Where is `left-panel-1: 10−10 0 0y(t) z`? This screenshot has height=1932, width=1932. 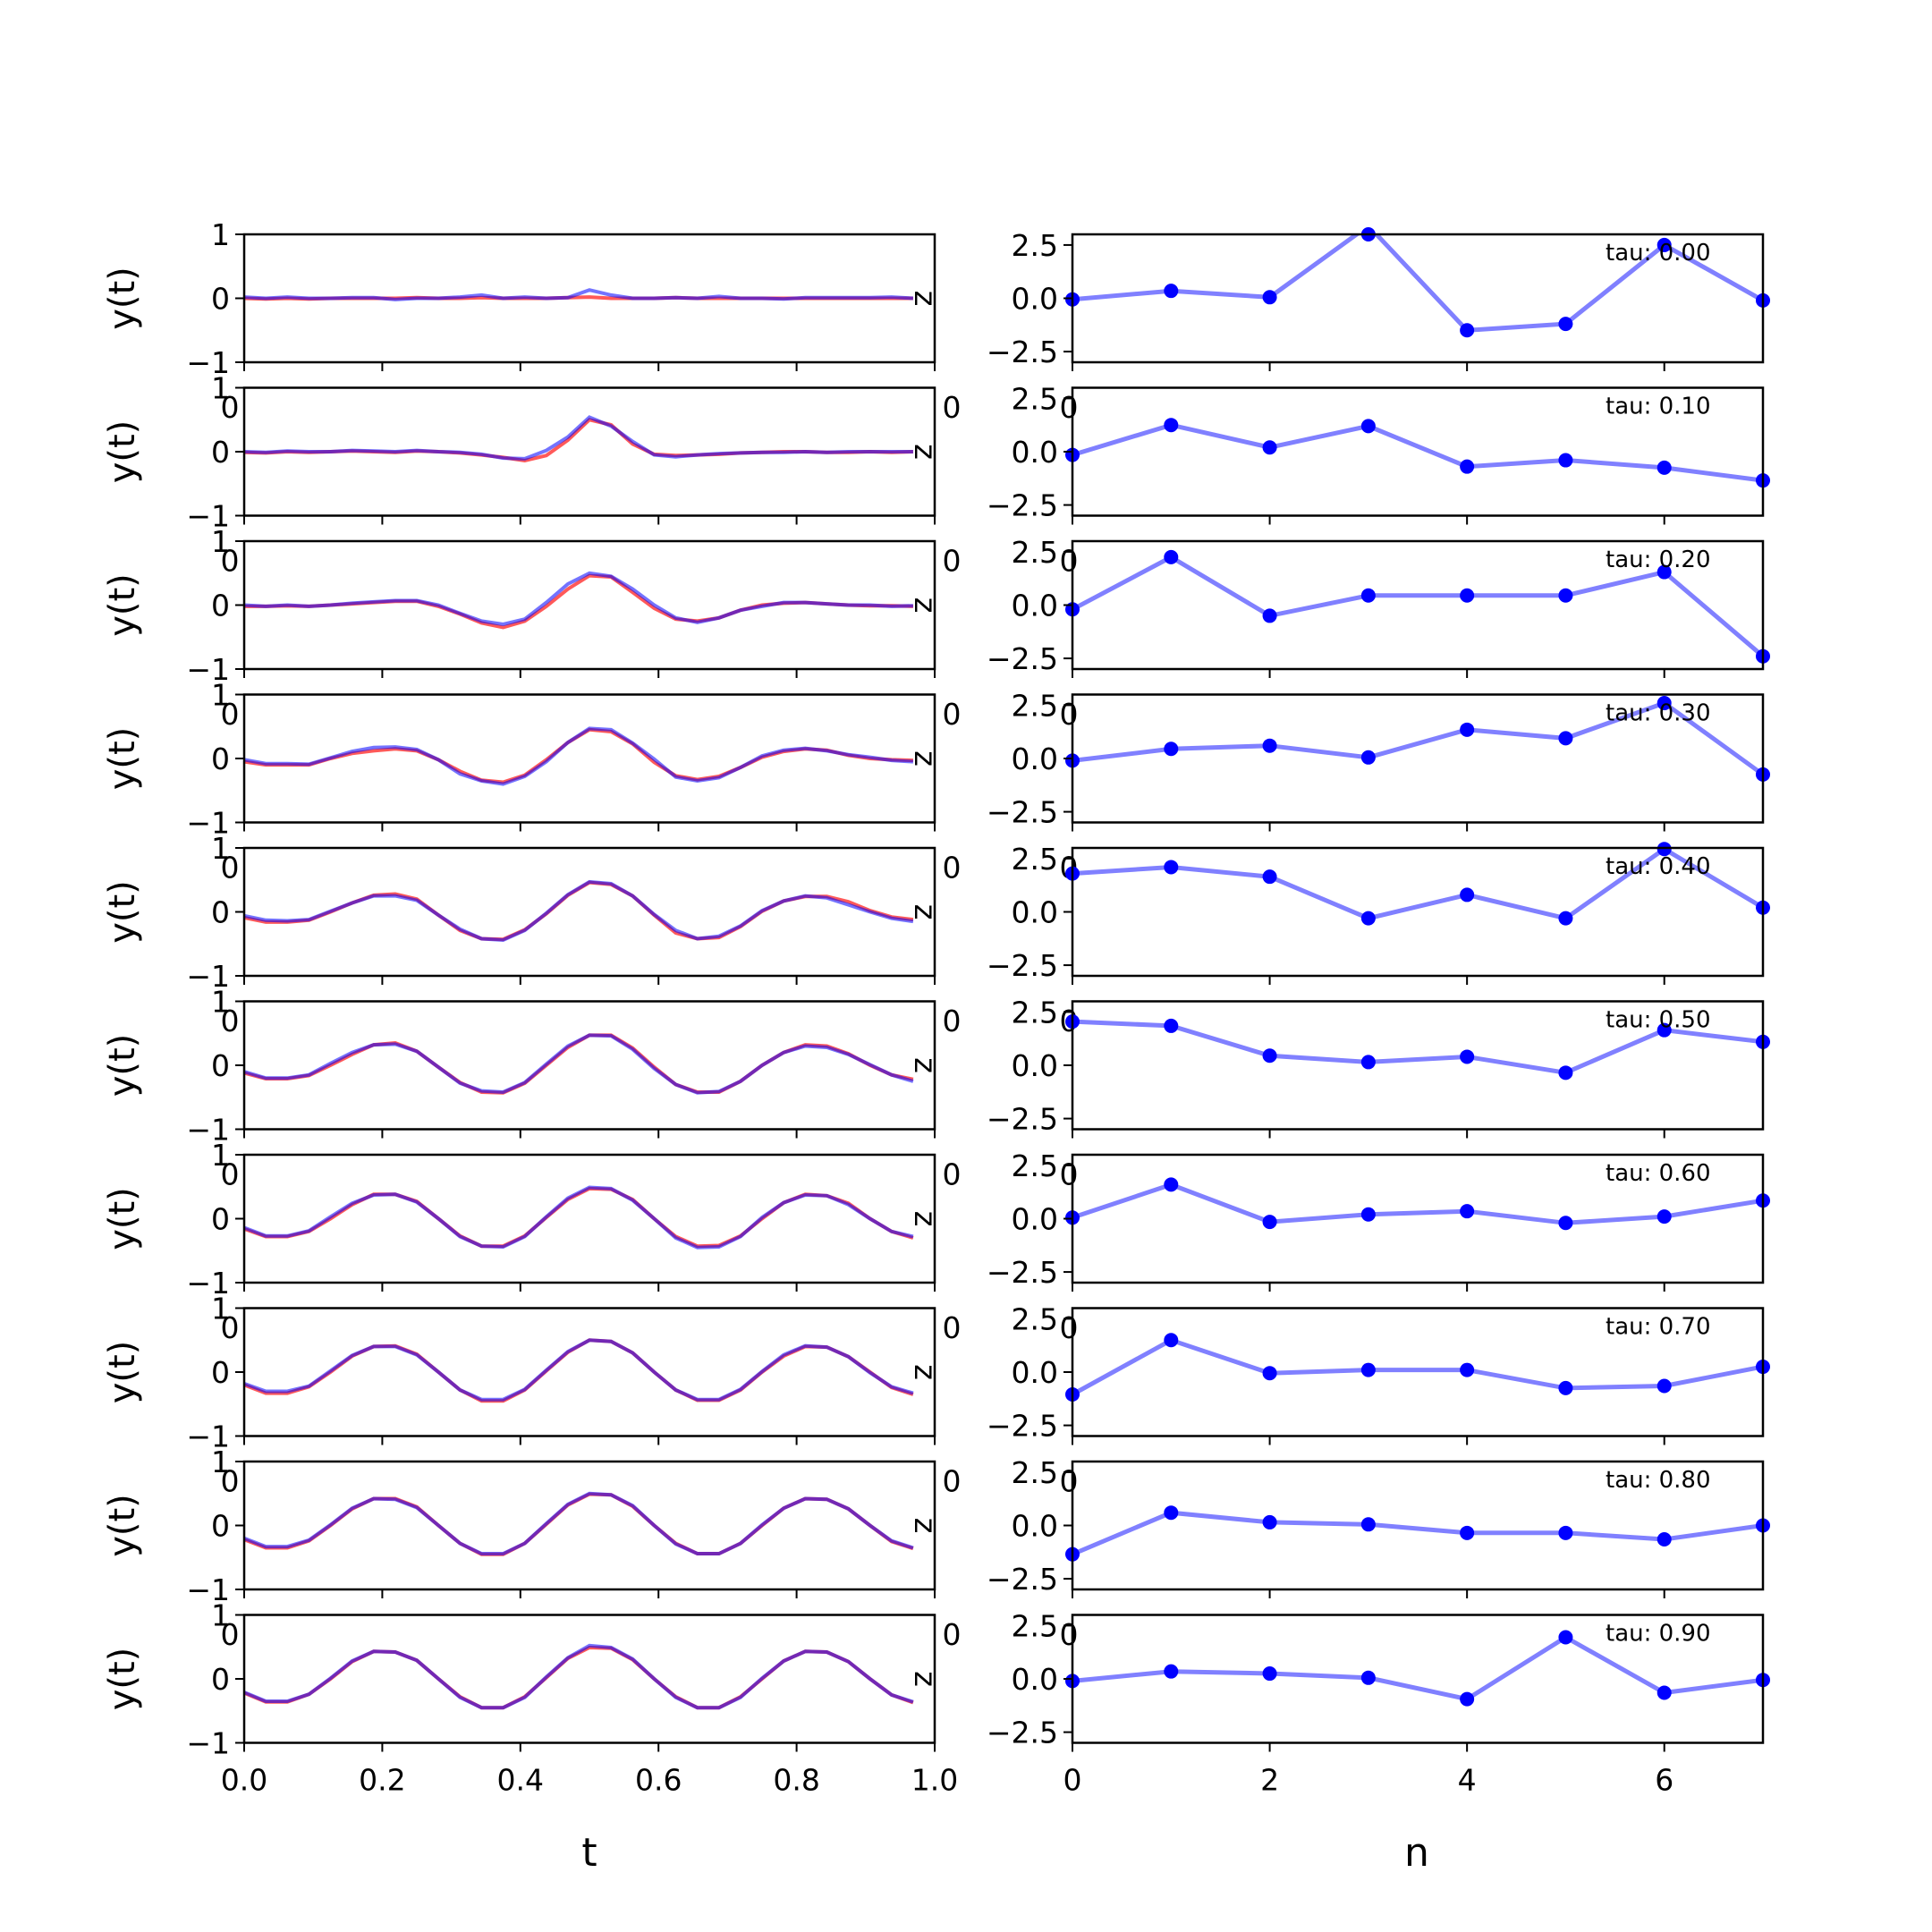
left-panel-1: 10−10 0 0y(t) z is located at coordinates (590, 475).